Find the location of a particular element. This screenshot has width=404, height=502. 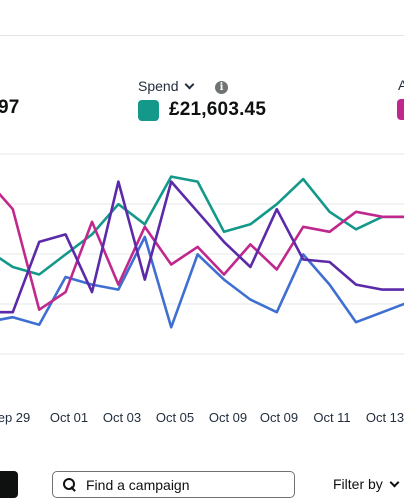

x-tick-label: ep 29 is located at coordinates (15, 417).